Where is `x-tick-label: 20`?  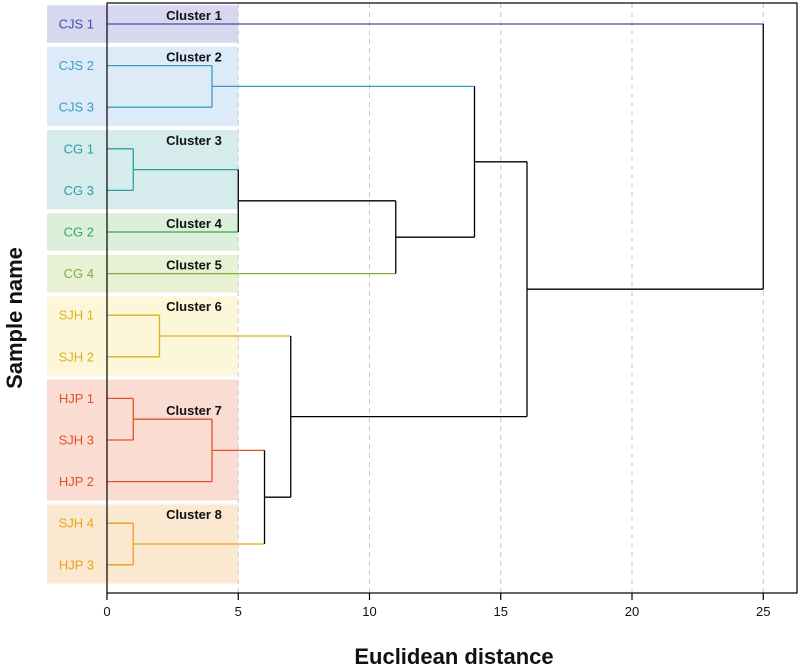
x-tick-label: 20 is located at coordinates (632, 611).